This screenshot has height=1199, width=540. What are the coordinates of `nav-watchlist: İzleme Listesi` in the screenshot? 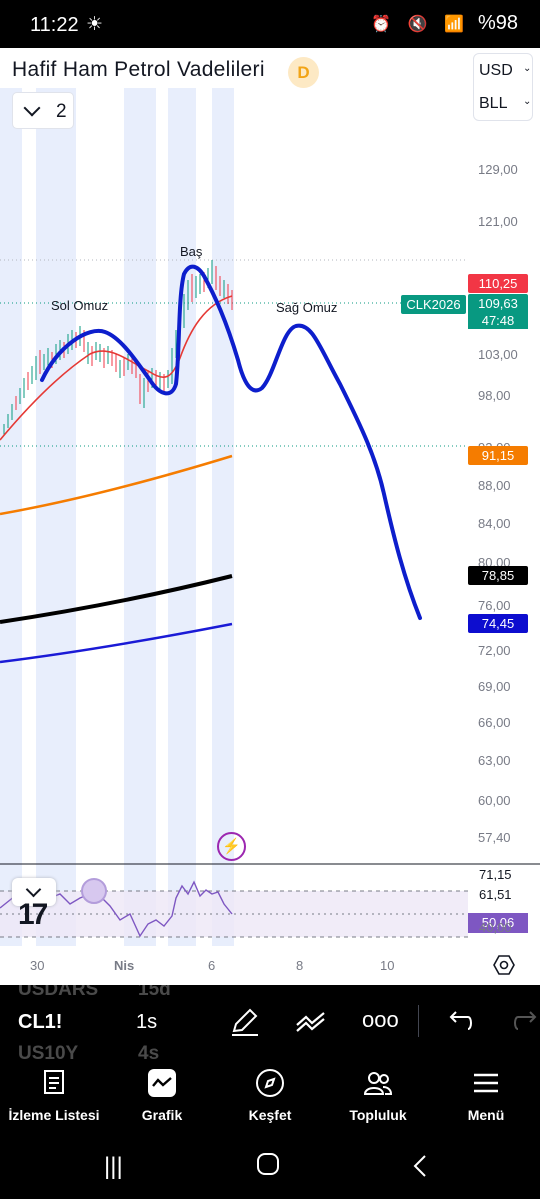 It's located at (54, 1097).